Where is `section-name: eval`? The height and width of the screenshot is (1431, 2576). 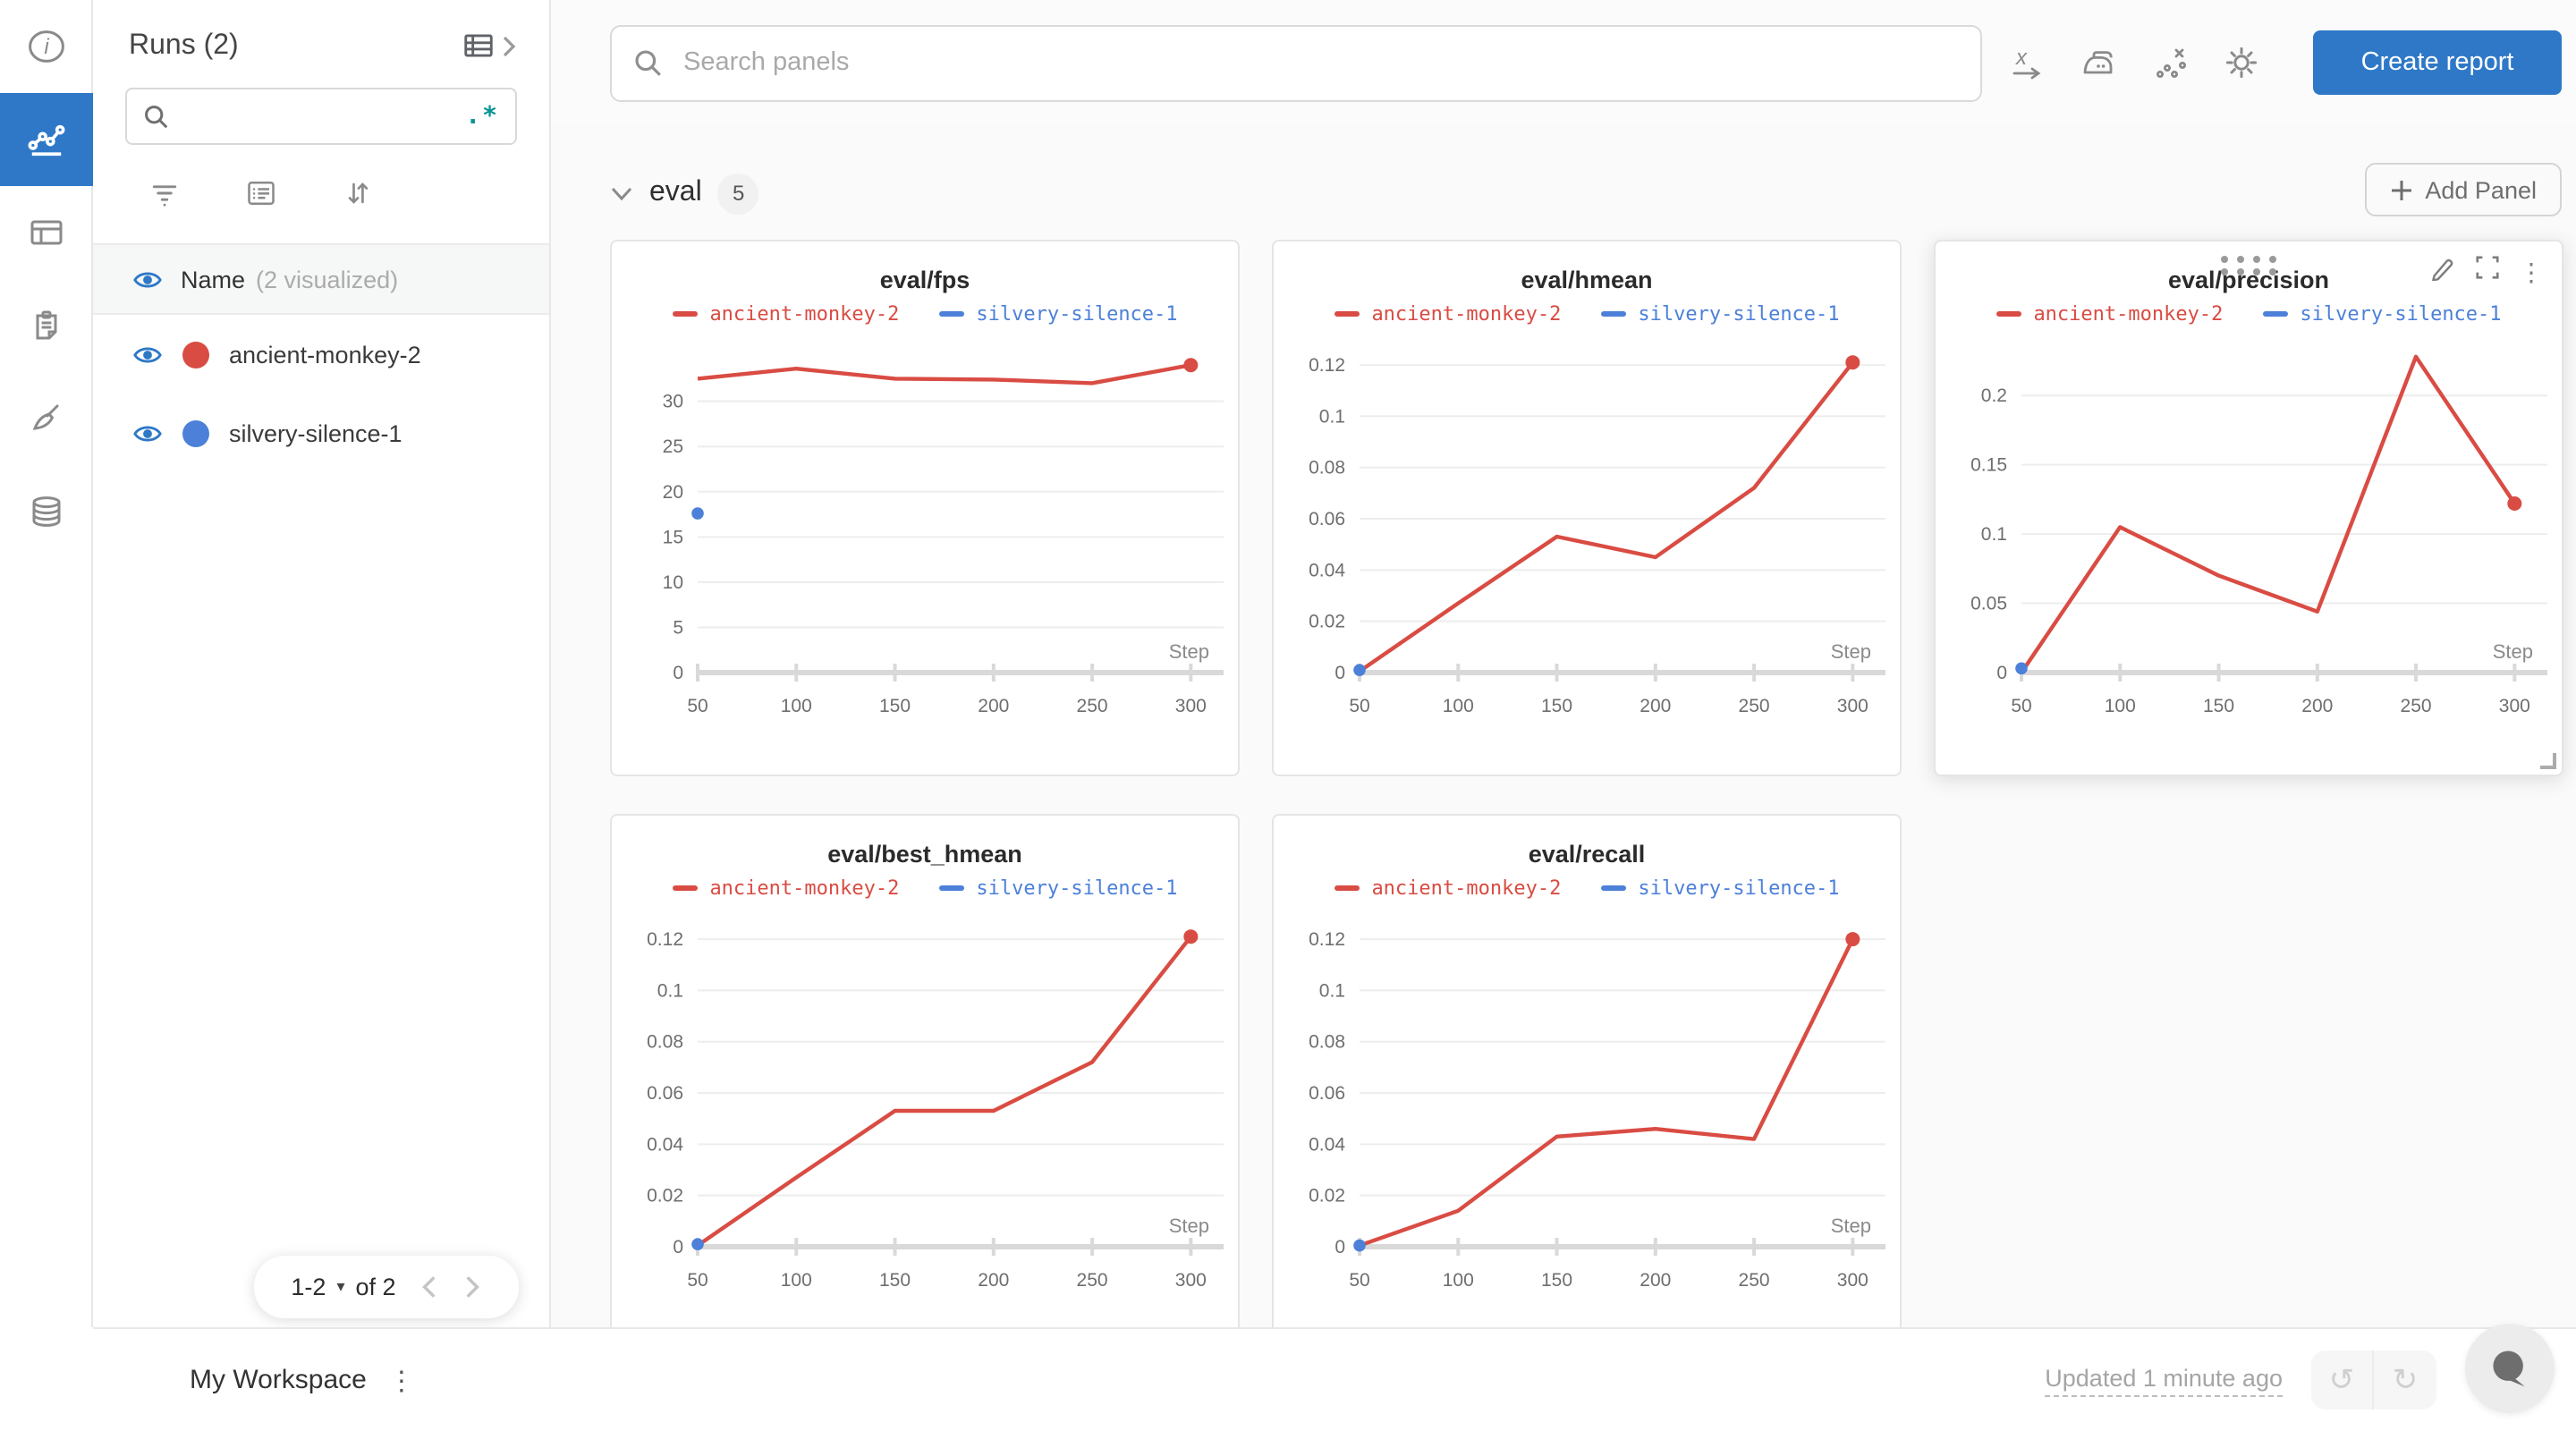 section-name: eval is located at coordinates (675, 192).